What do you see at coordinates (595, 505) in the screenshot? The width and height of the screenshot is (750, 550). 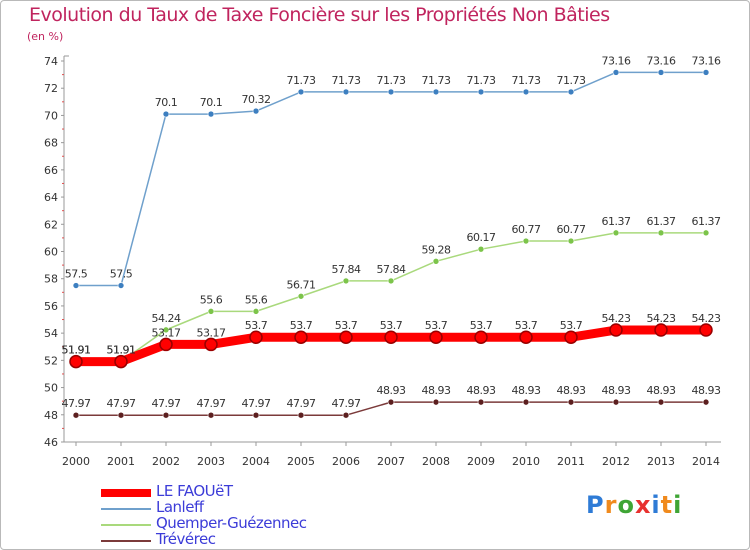 I see `logo-letter: P` at bounding box center [595, 505].